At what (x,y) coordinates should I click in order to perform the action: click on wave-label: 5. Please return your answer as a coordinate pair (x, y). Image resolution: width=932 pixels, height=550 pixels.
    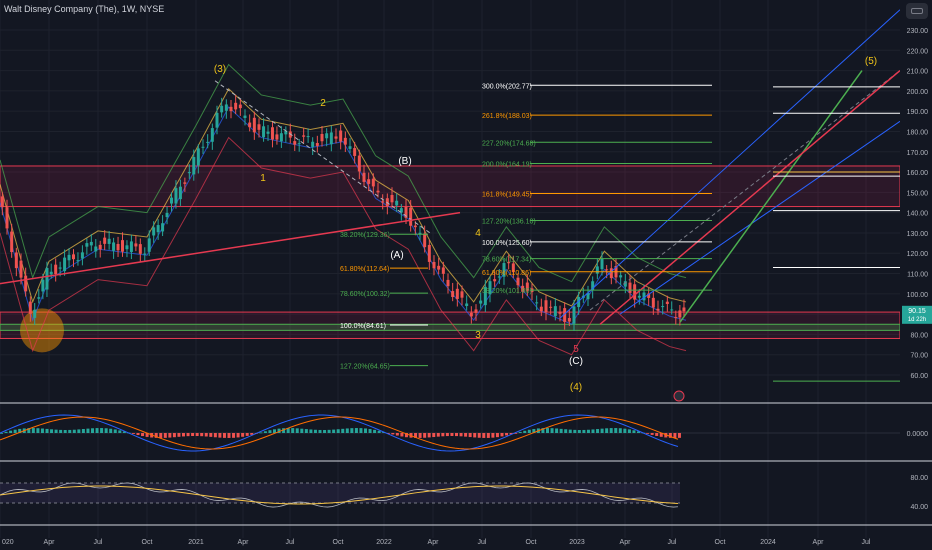
    Looking at the image, I should click on (576, 349).